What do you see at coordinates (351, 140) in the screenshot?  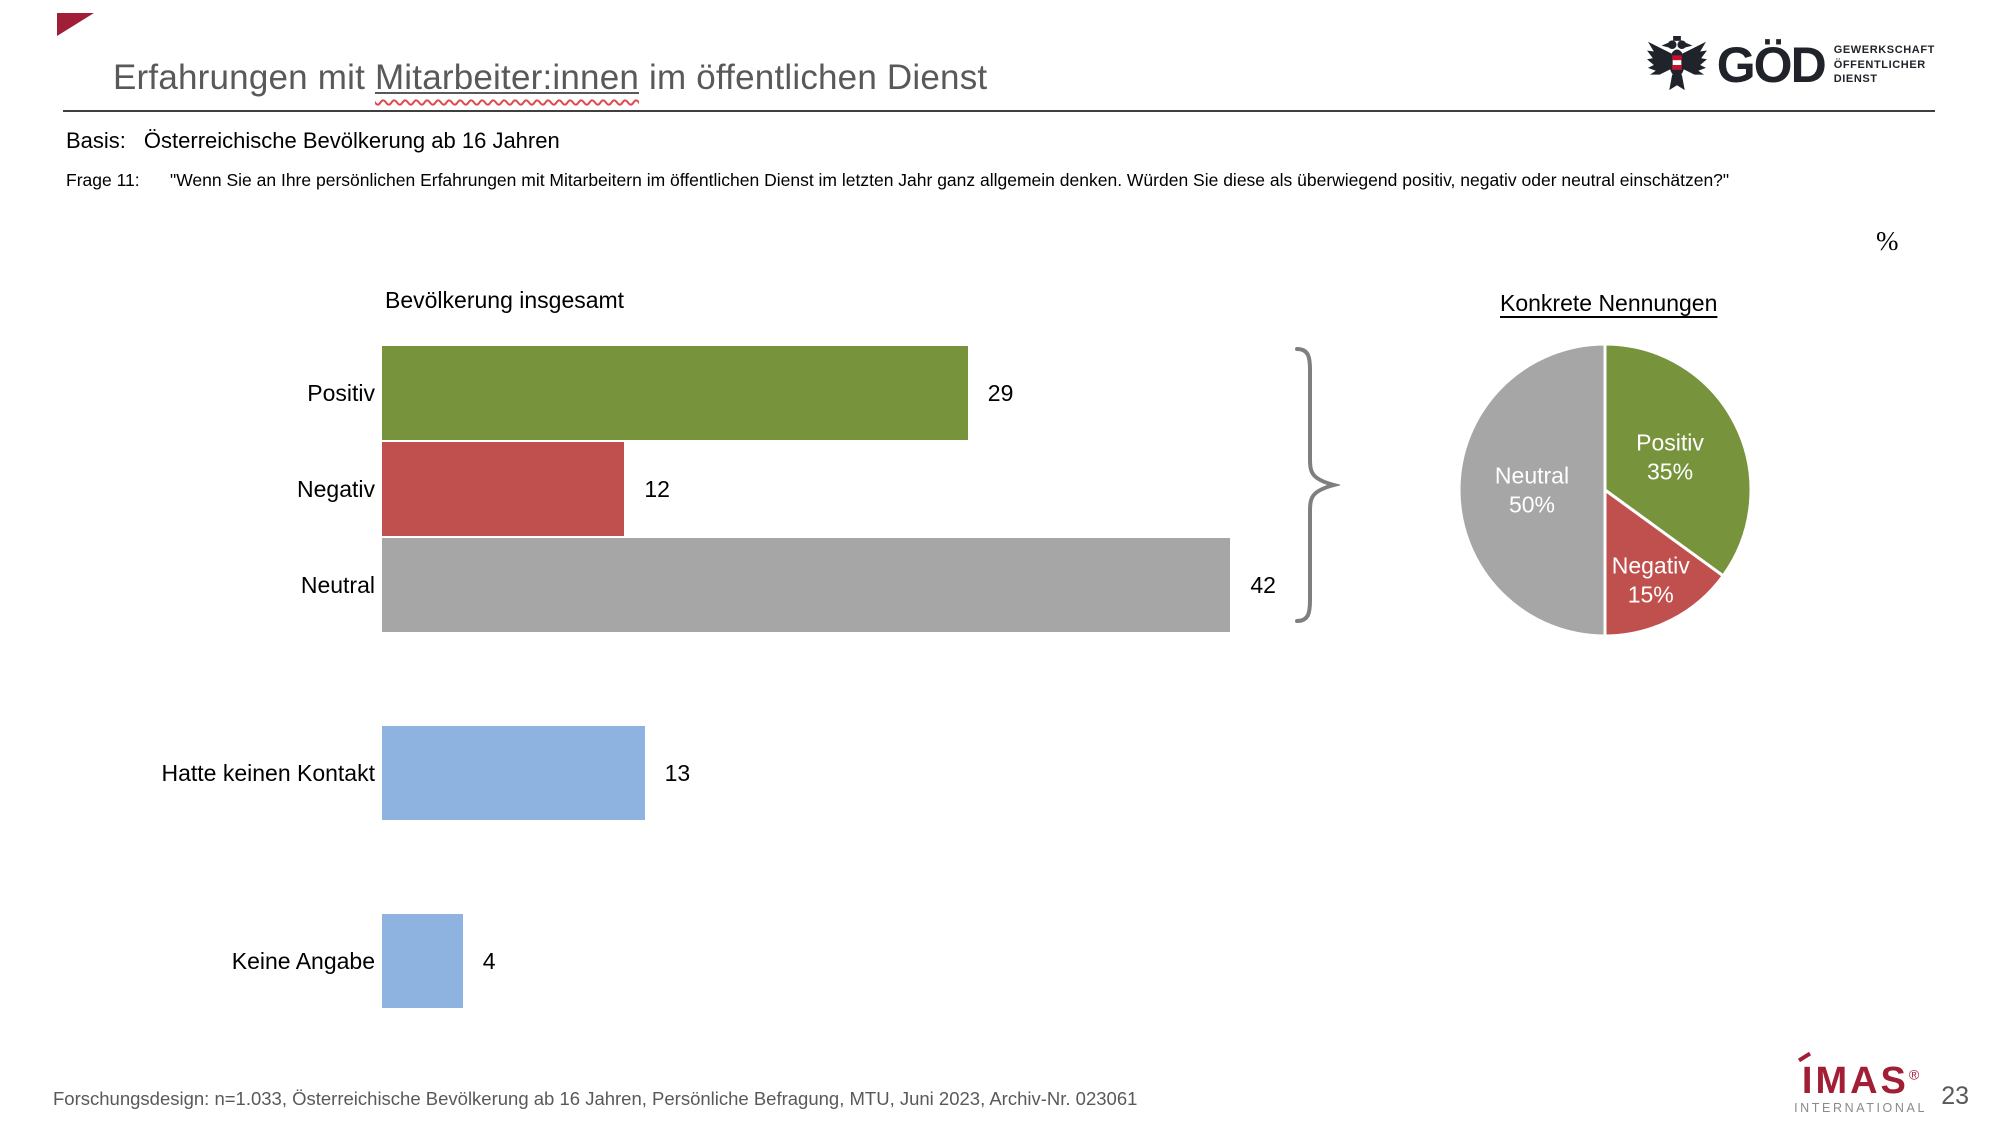 I see `basis-text: Österreichische Bevölkerung ab 16 Jahren` at bounding box center [351, 140].